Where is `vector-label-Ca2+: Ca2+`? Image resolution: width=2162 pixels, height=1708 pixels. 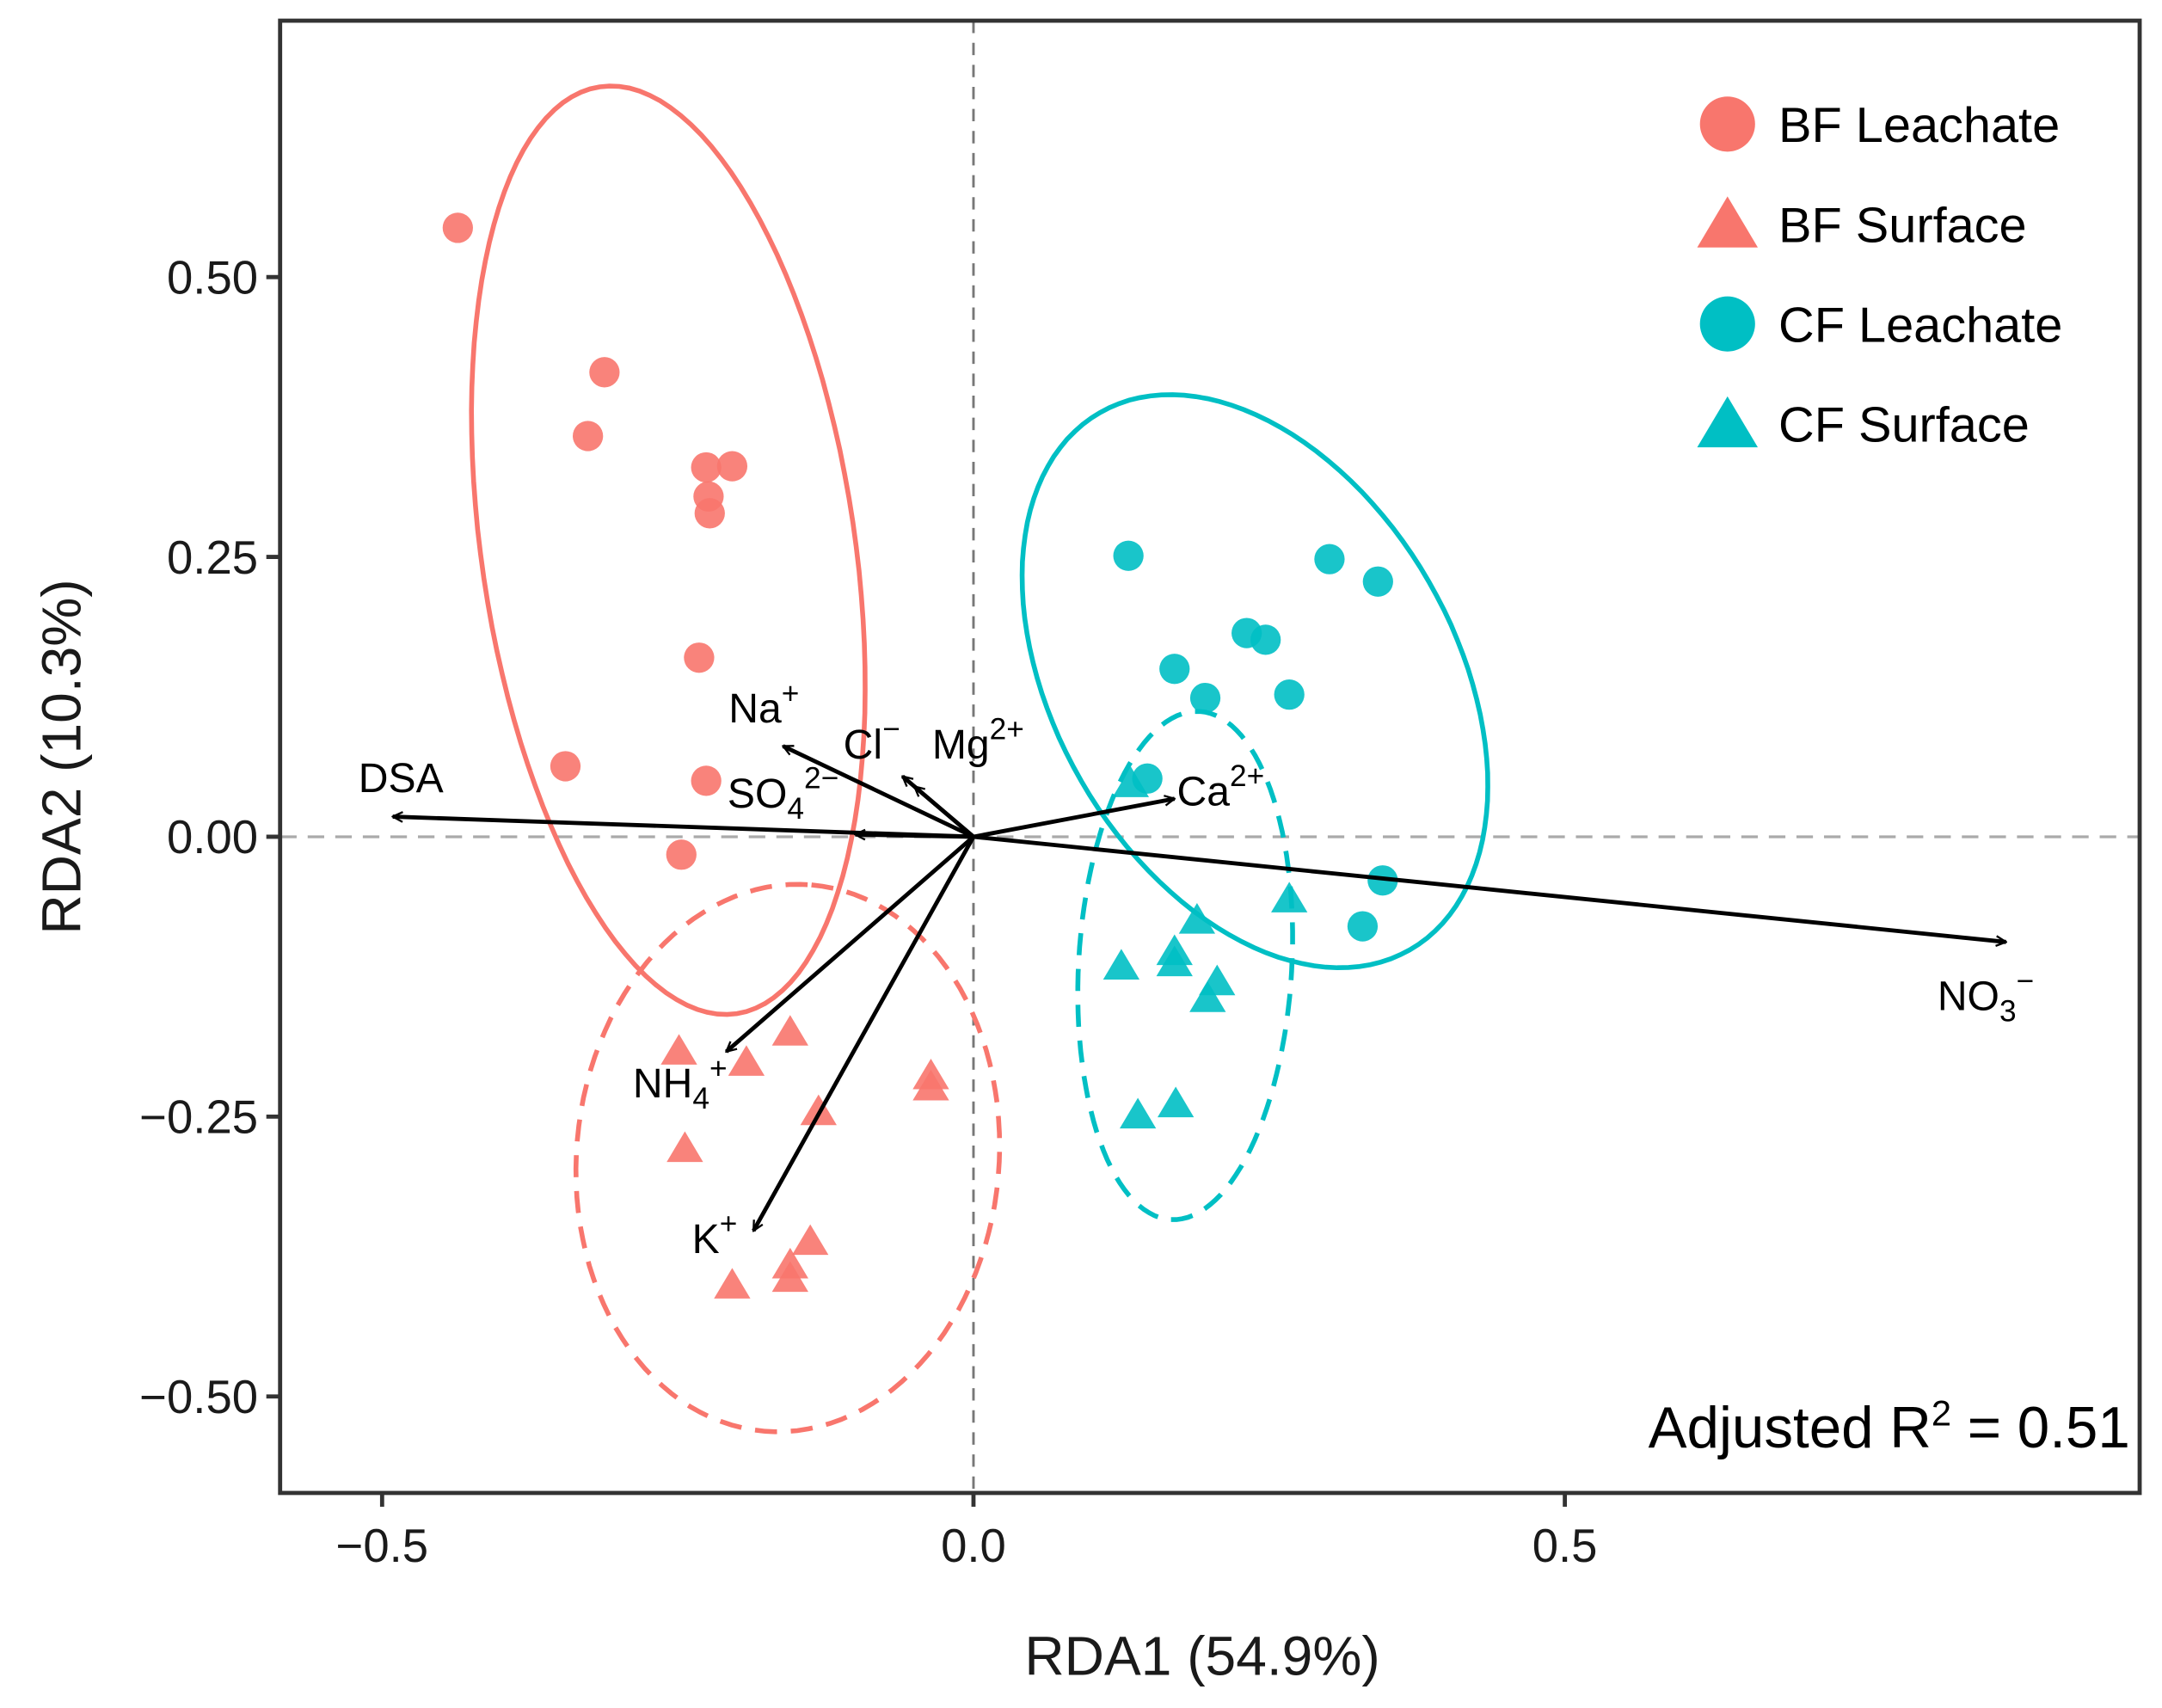
vector-label-Ca2+: Ca2+ is located at coordinates (1221, 787).